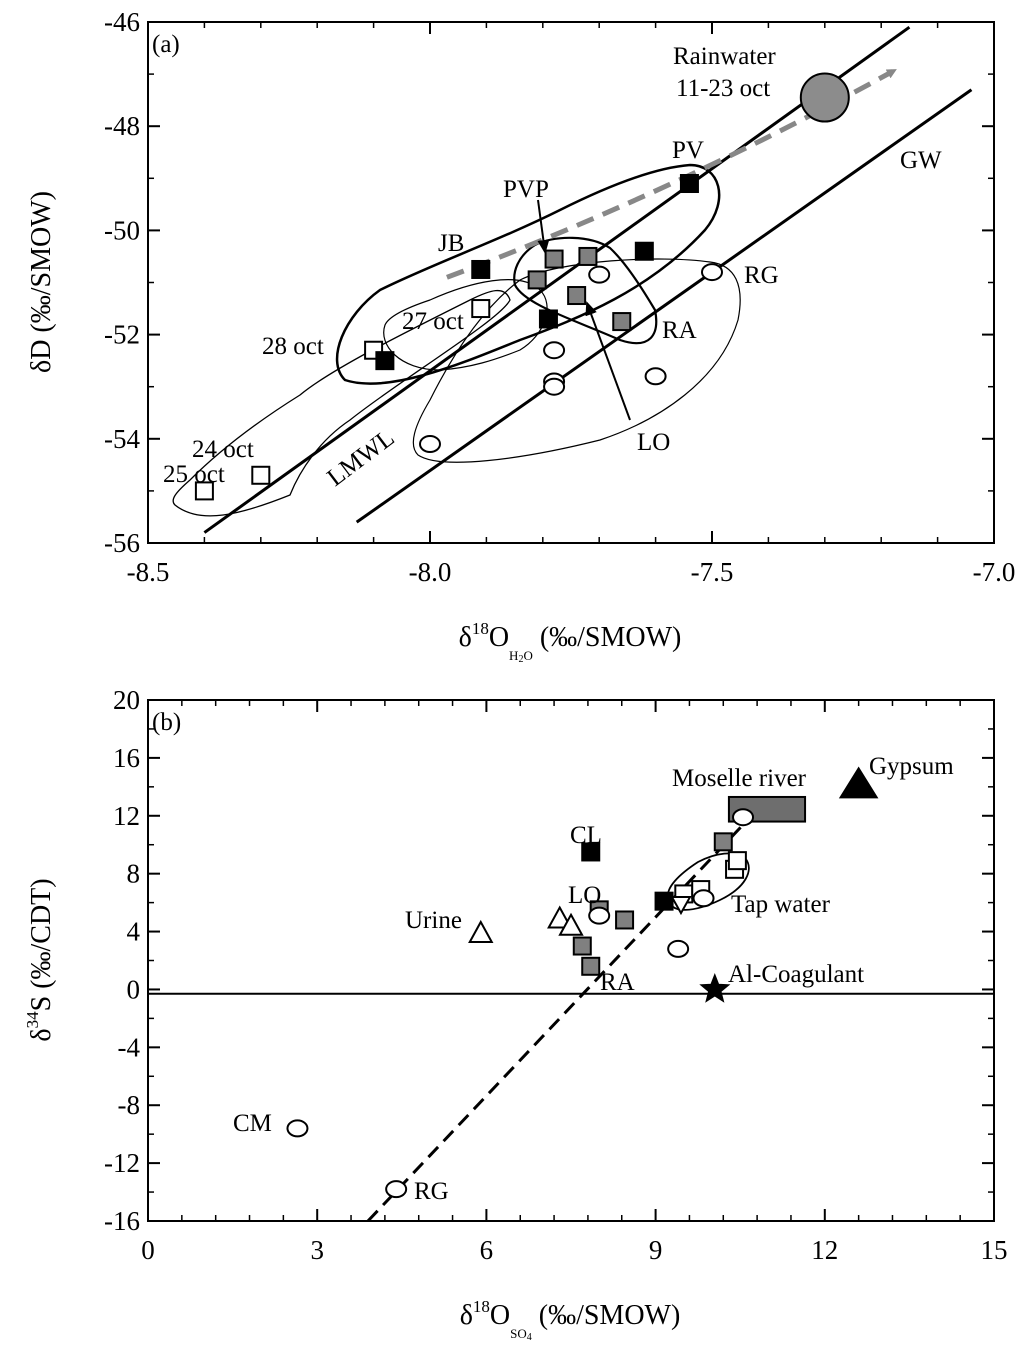  What do you see at coordinates (126, 758) in the screenshot?
I see `y-tick-label: 16` at bounding box center [126, 758].